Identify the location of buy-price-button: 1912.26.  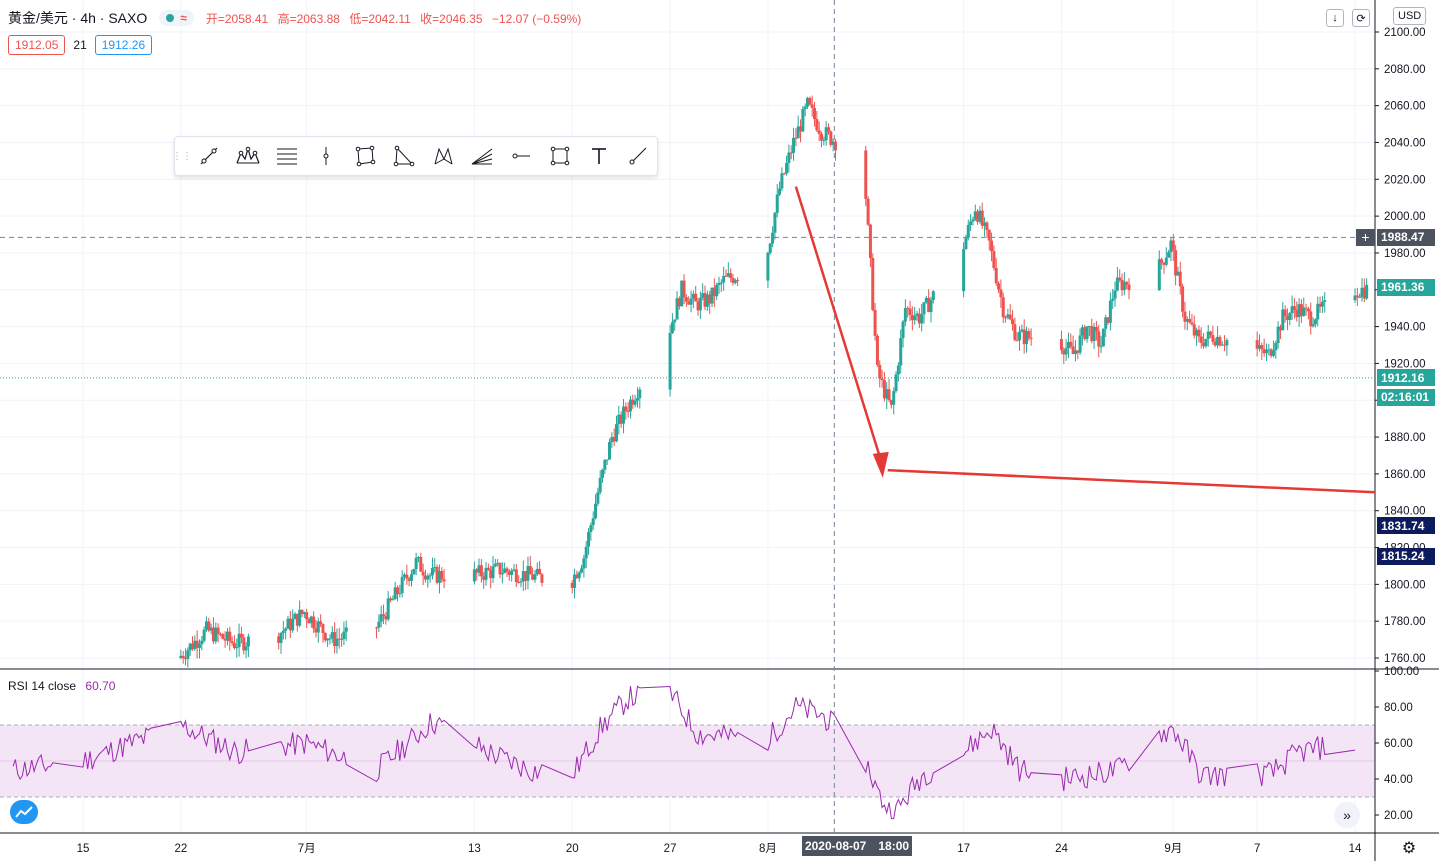
(123, 45).